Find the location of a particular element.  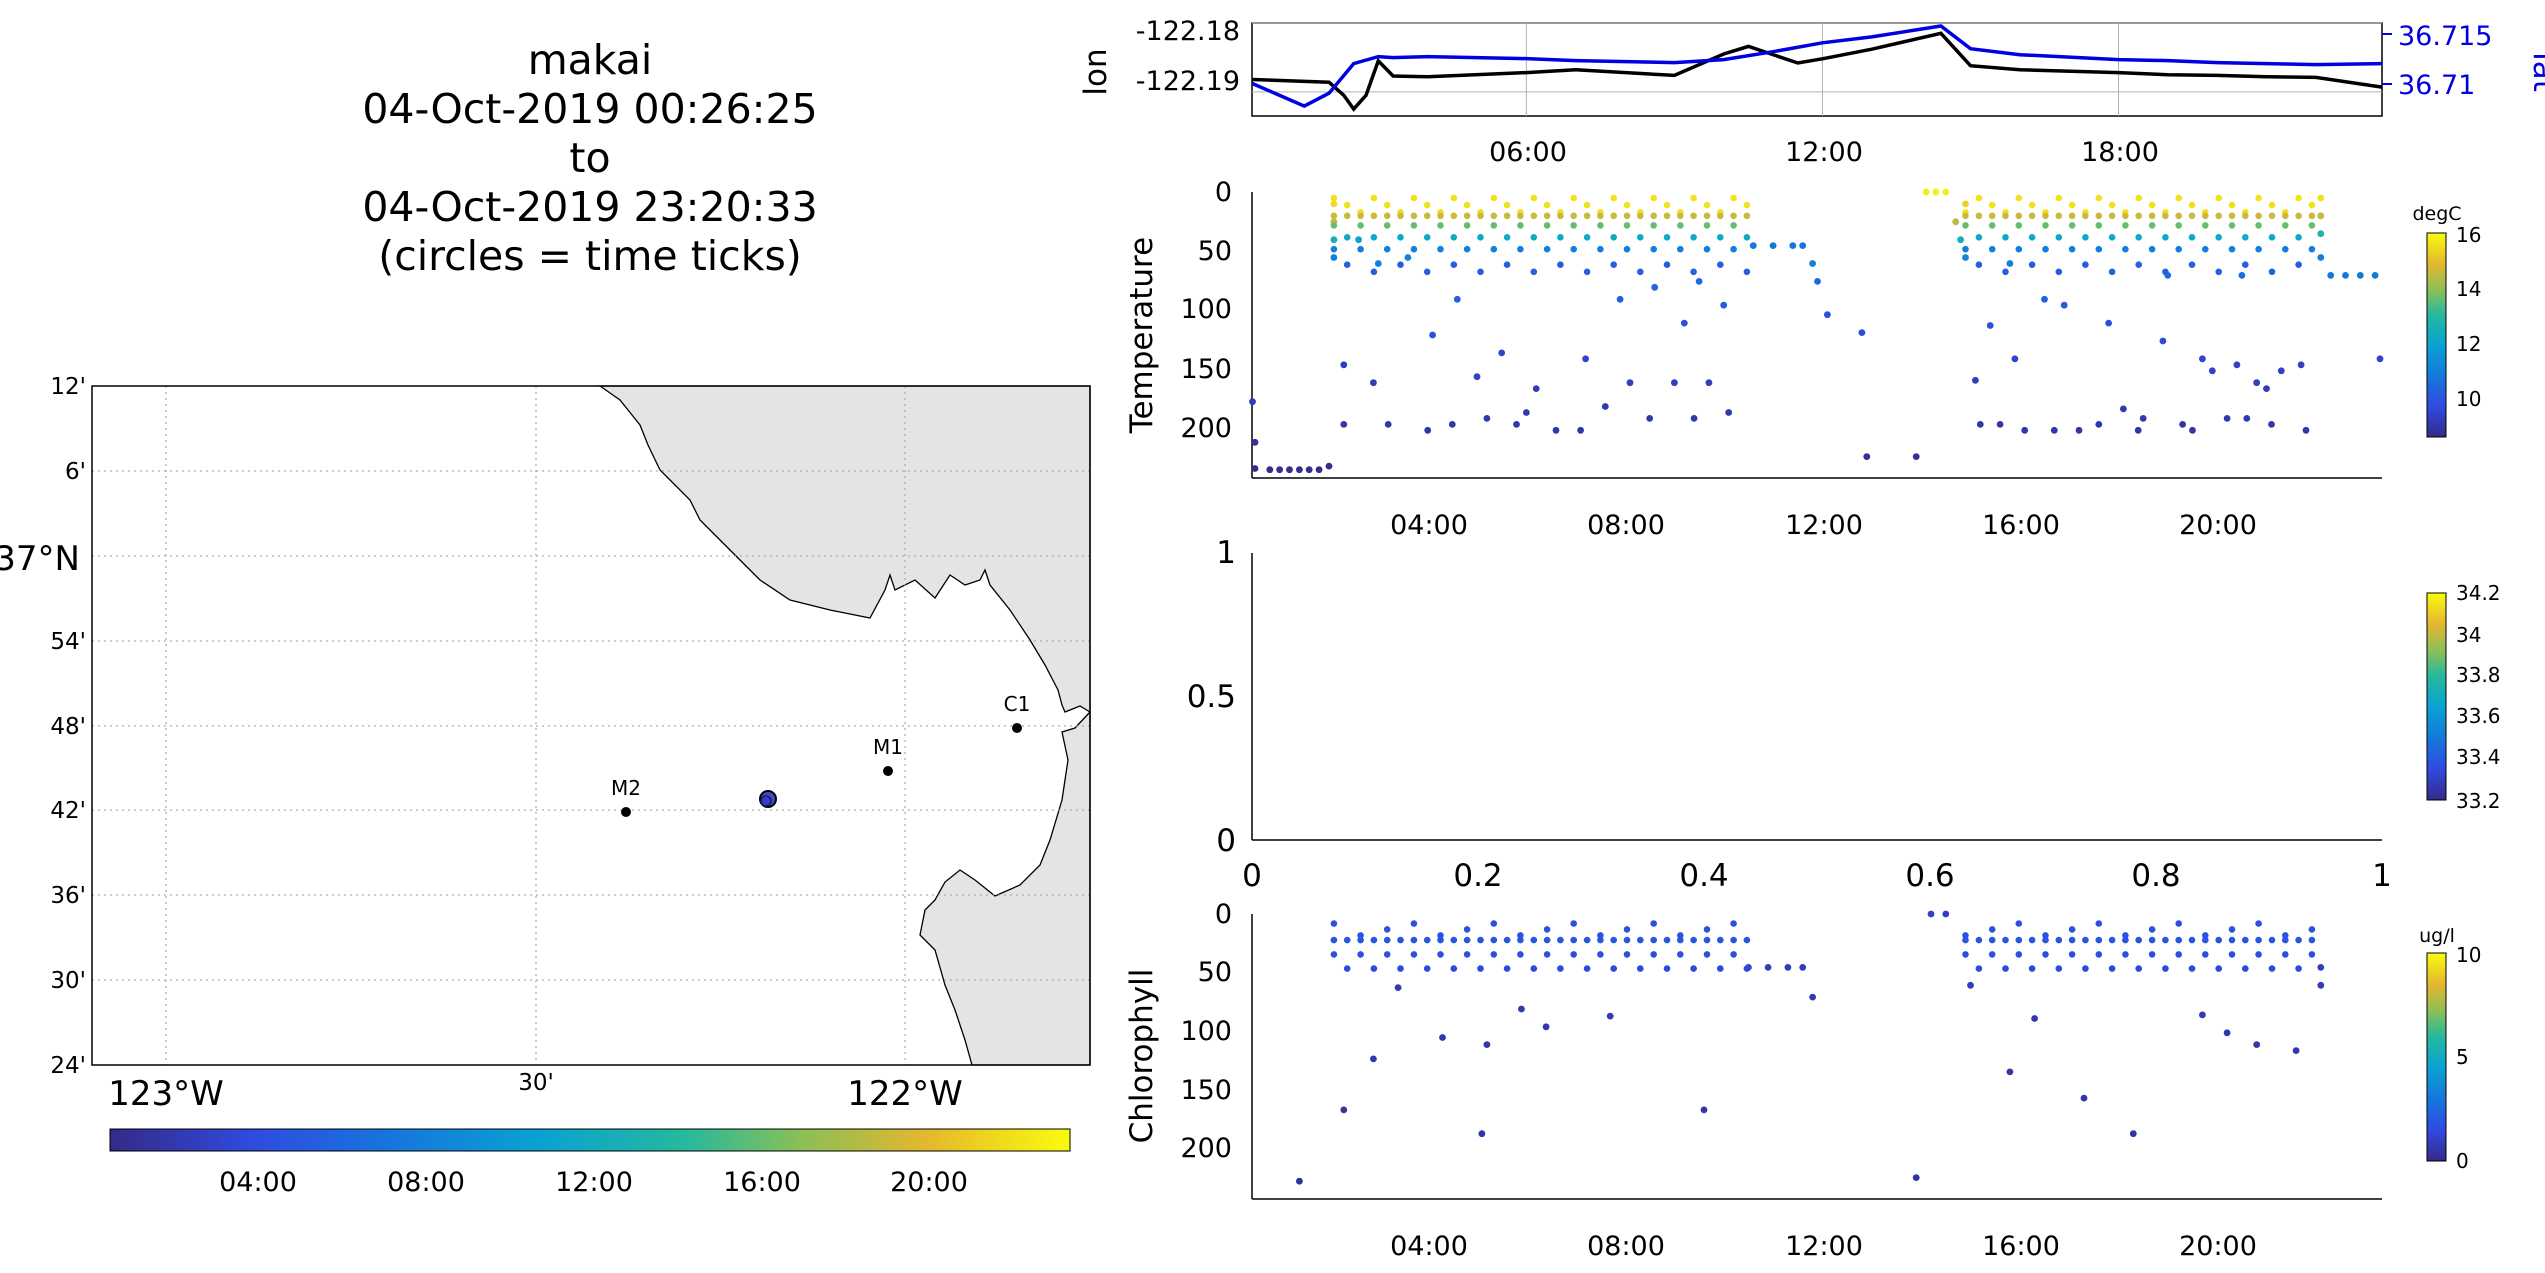

colorbar-tick: 10 is located at coordinates (2468, 399).